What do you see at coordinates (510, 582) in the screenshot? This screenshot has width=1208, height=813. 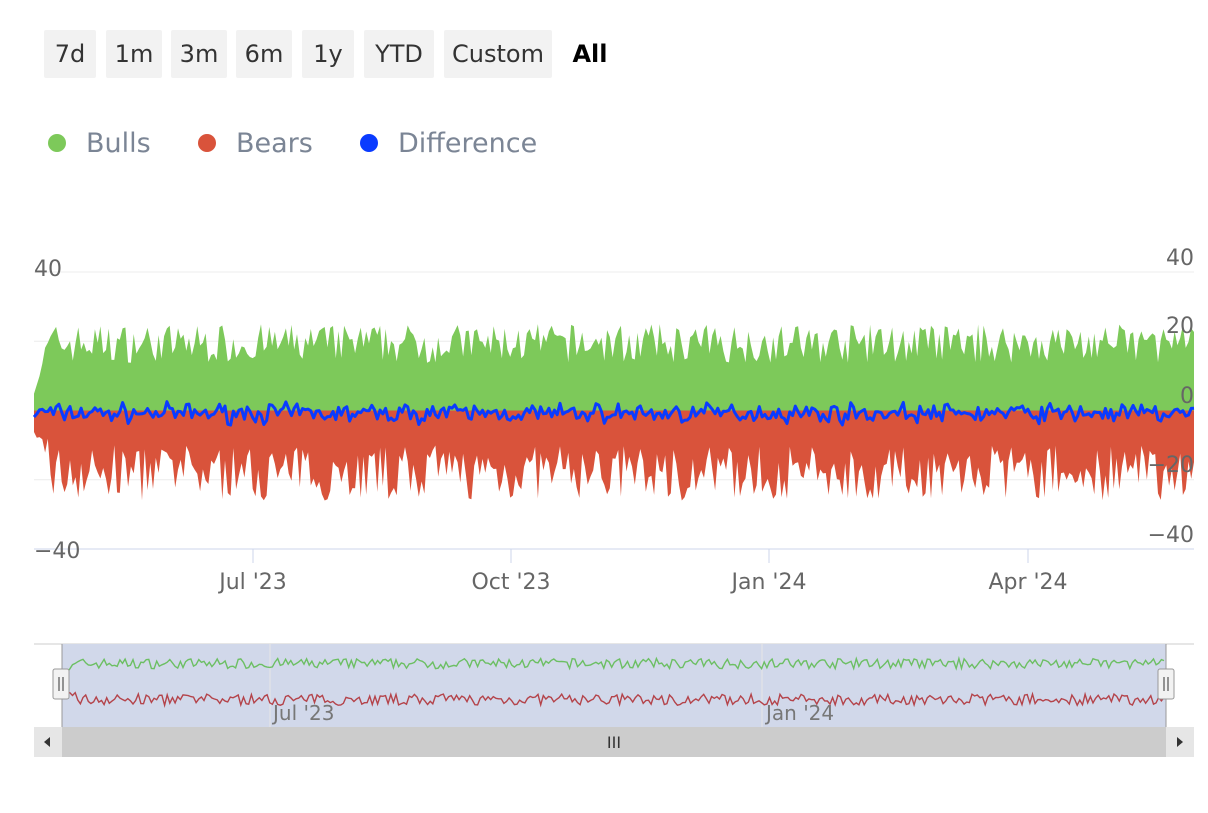 I see `x-tick-label: Oct '23` at bounding box center [510, 582].